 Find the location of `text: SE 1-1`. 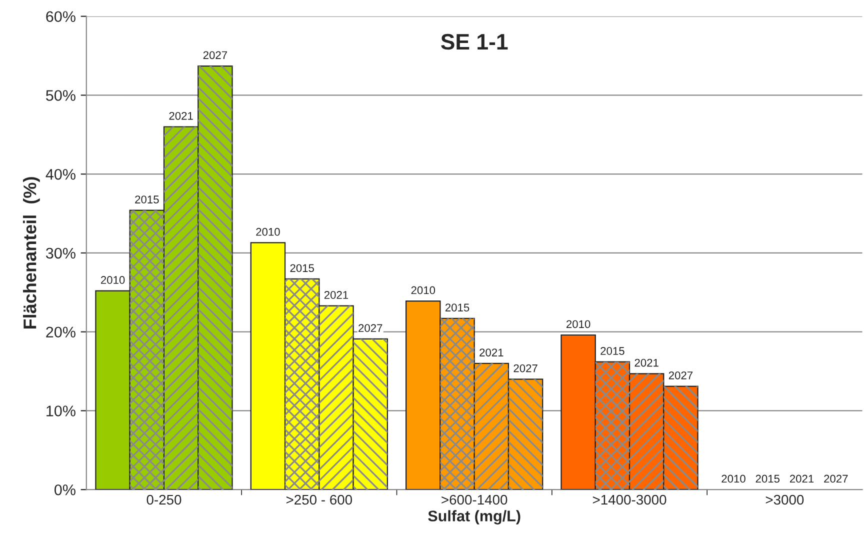

text: SE 1-1 is located at coordinates (474, 42).